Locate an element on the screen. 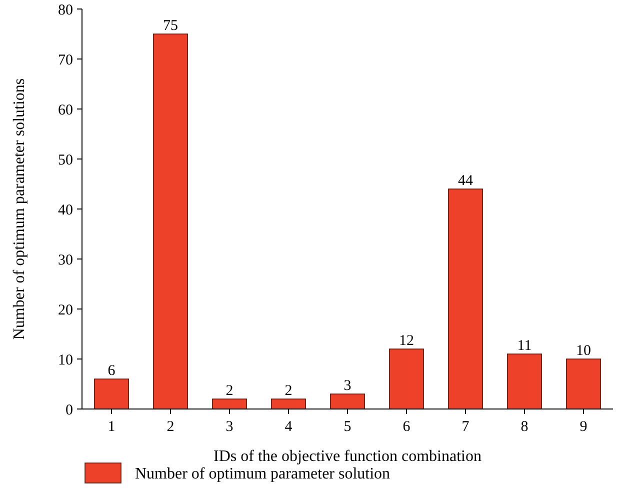 Image resolution: width=621 pixels, height=497 pixels. data-label: 10 is located at coordinates (583, 351).